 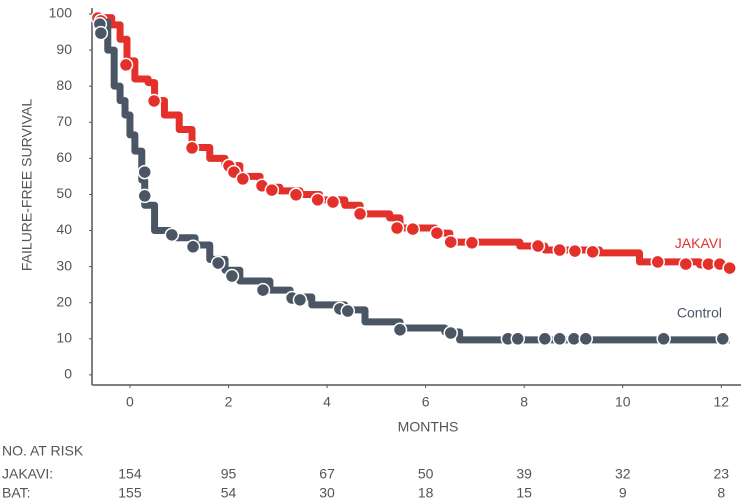 What do you see at coordinates (68, 374) in the screenshot?
I see `y-tick-label: 0` at bounding box center [68, 374].